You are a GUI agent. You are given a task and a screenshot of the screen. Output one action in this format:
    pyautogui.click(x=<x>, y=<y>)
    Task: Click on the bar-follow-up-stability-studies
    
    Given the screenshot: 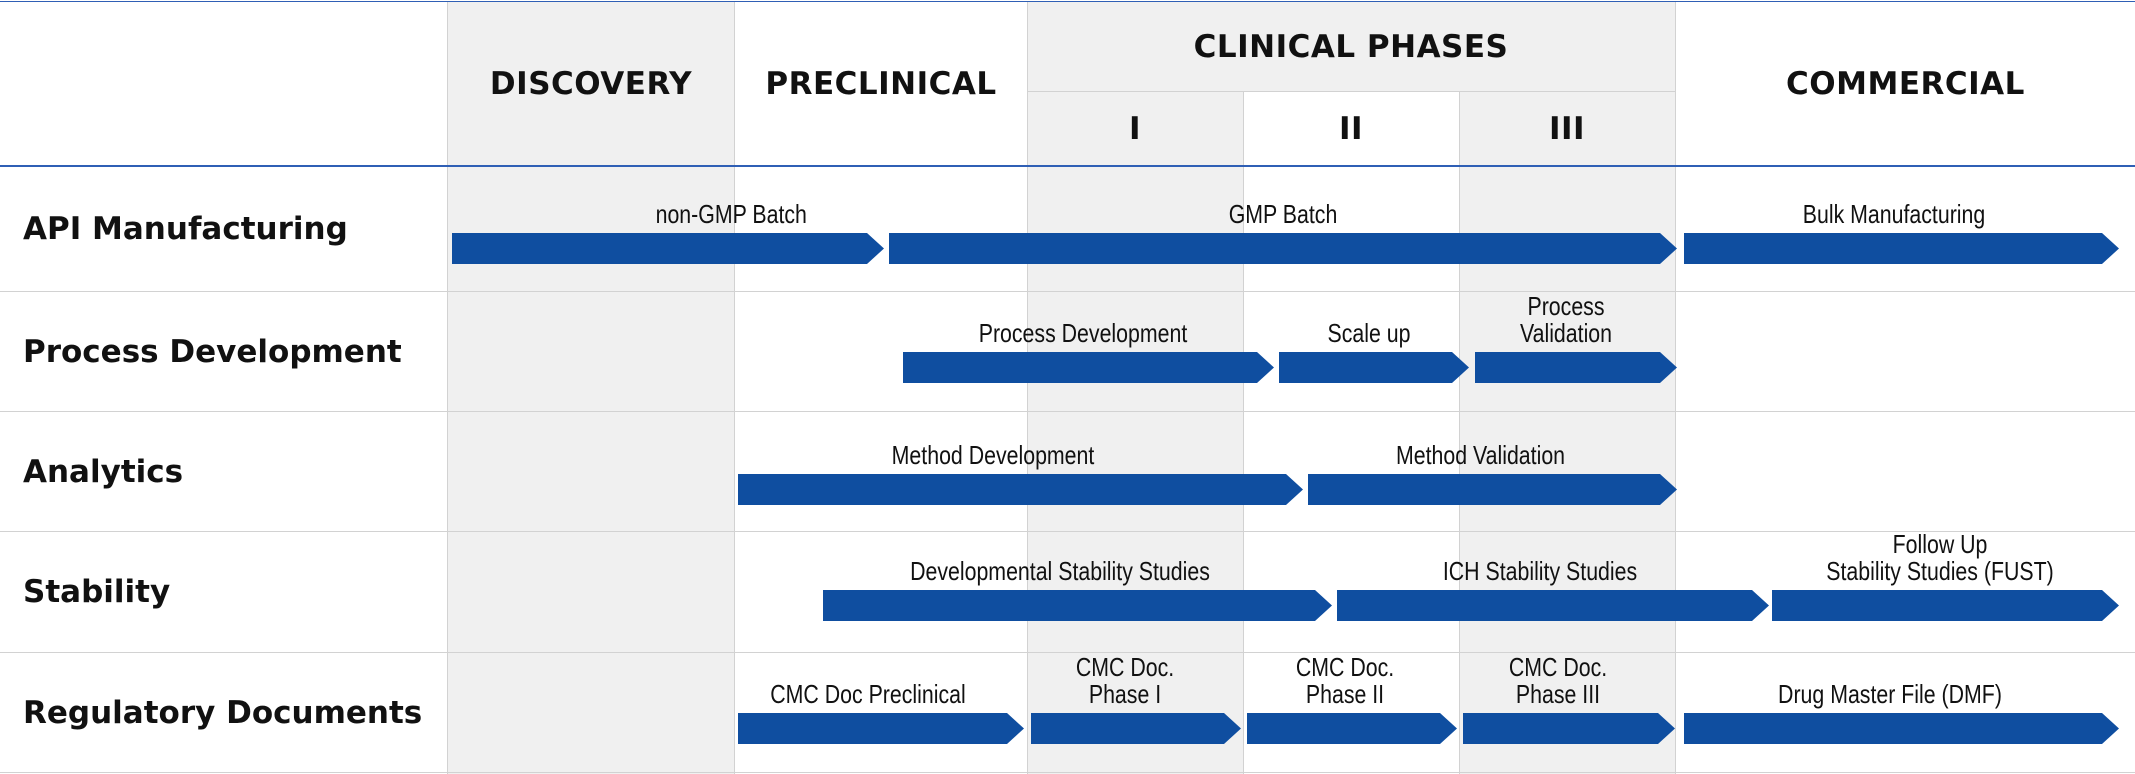 What is the action you would take?
    pyautogui.click(x=1945, y=605)
    